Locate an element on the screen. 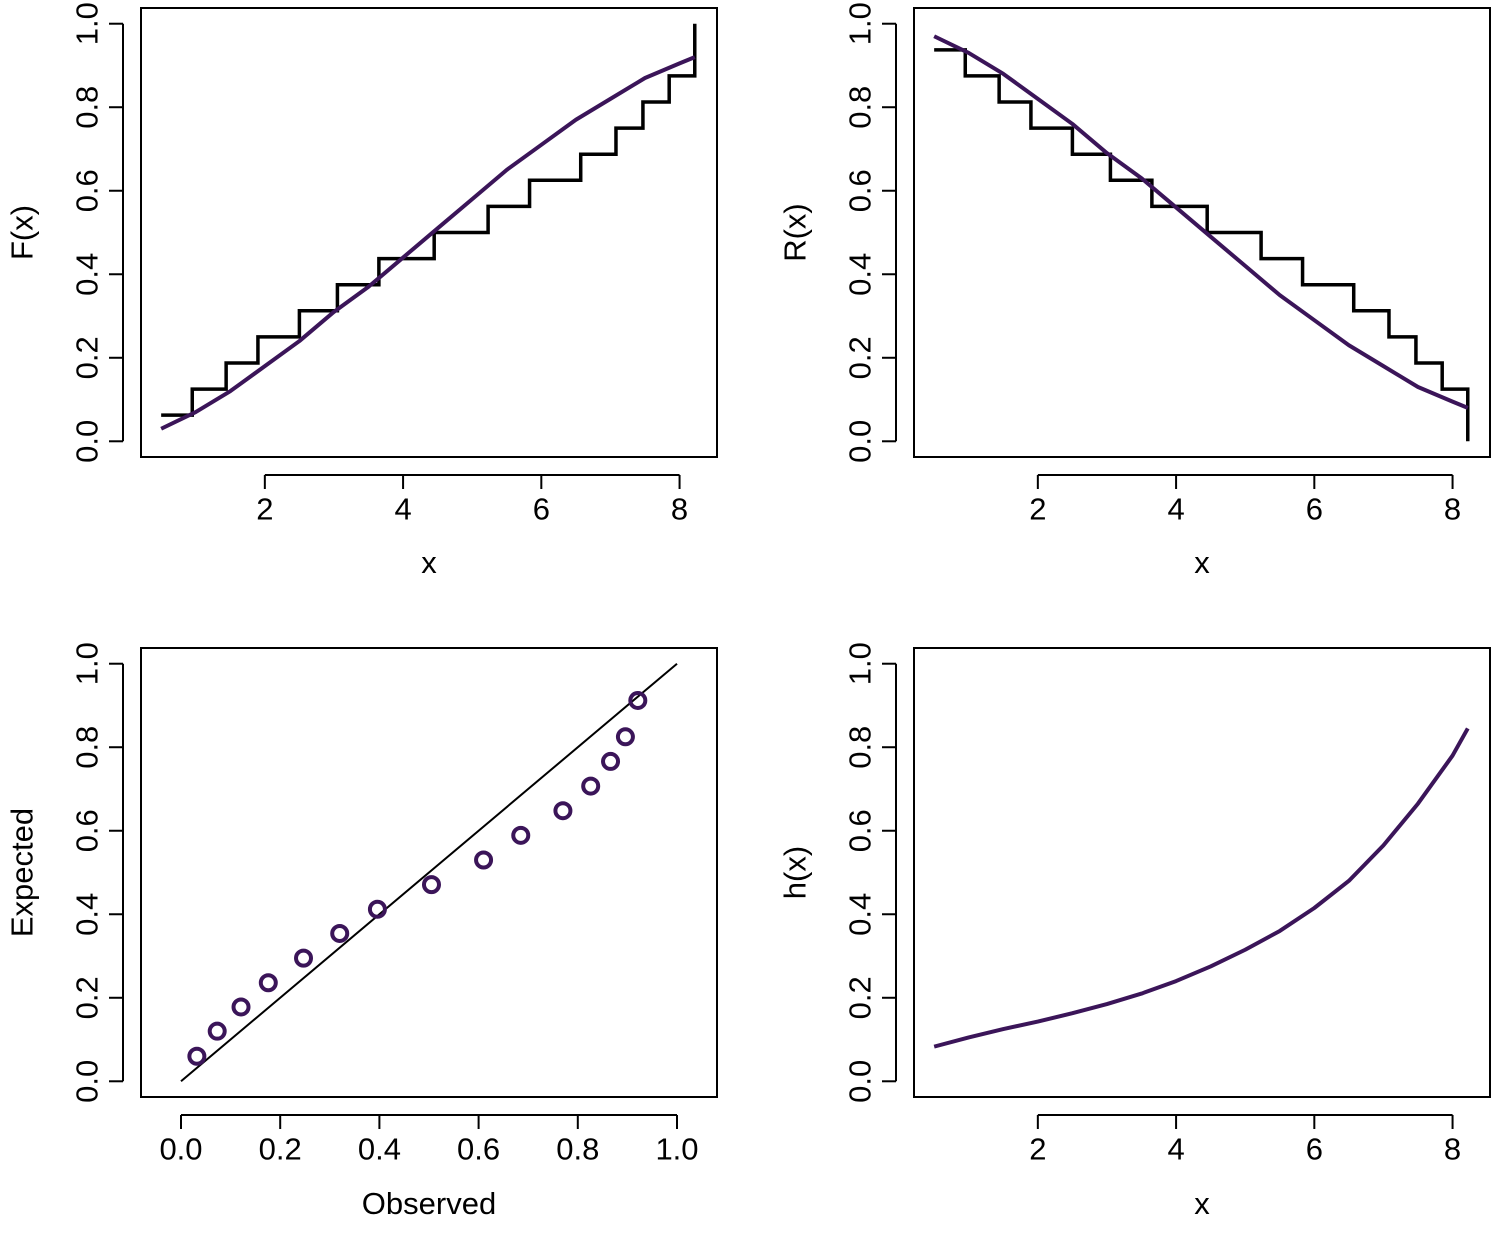 This screenshot has width=1493, height=1233. reliability-series-empirical is located at coordinates (1202, 245).